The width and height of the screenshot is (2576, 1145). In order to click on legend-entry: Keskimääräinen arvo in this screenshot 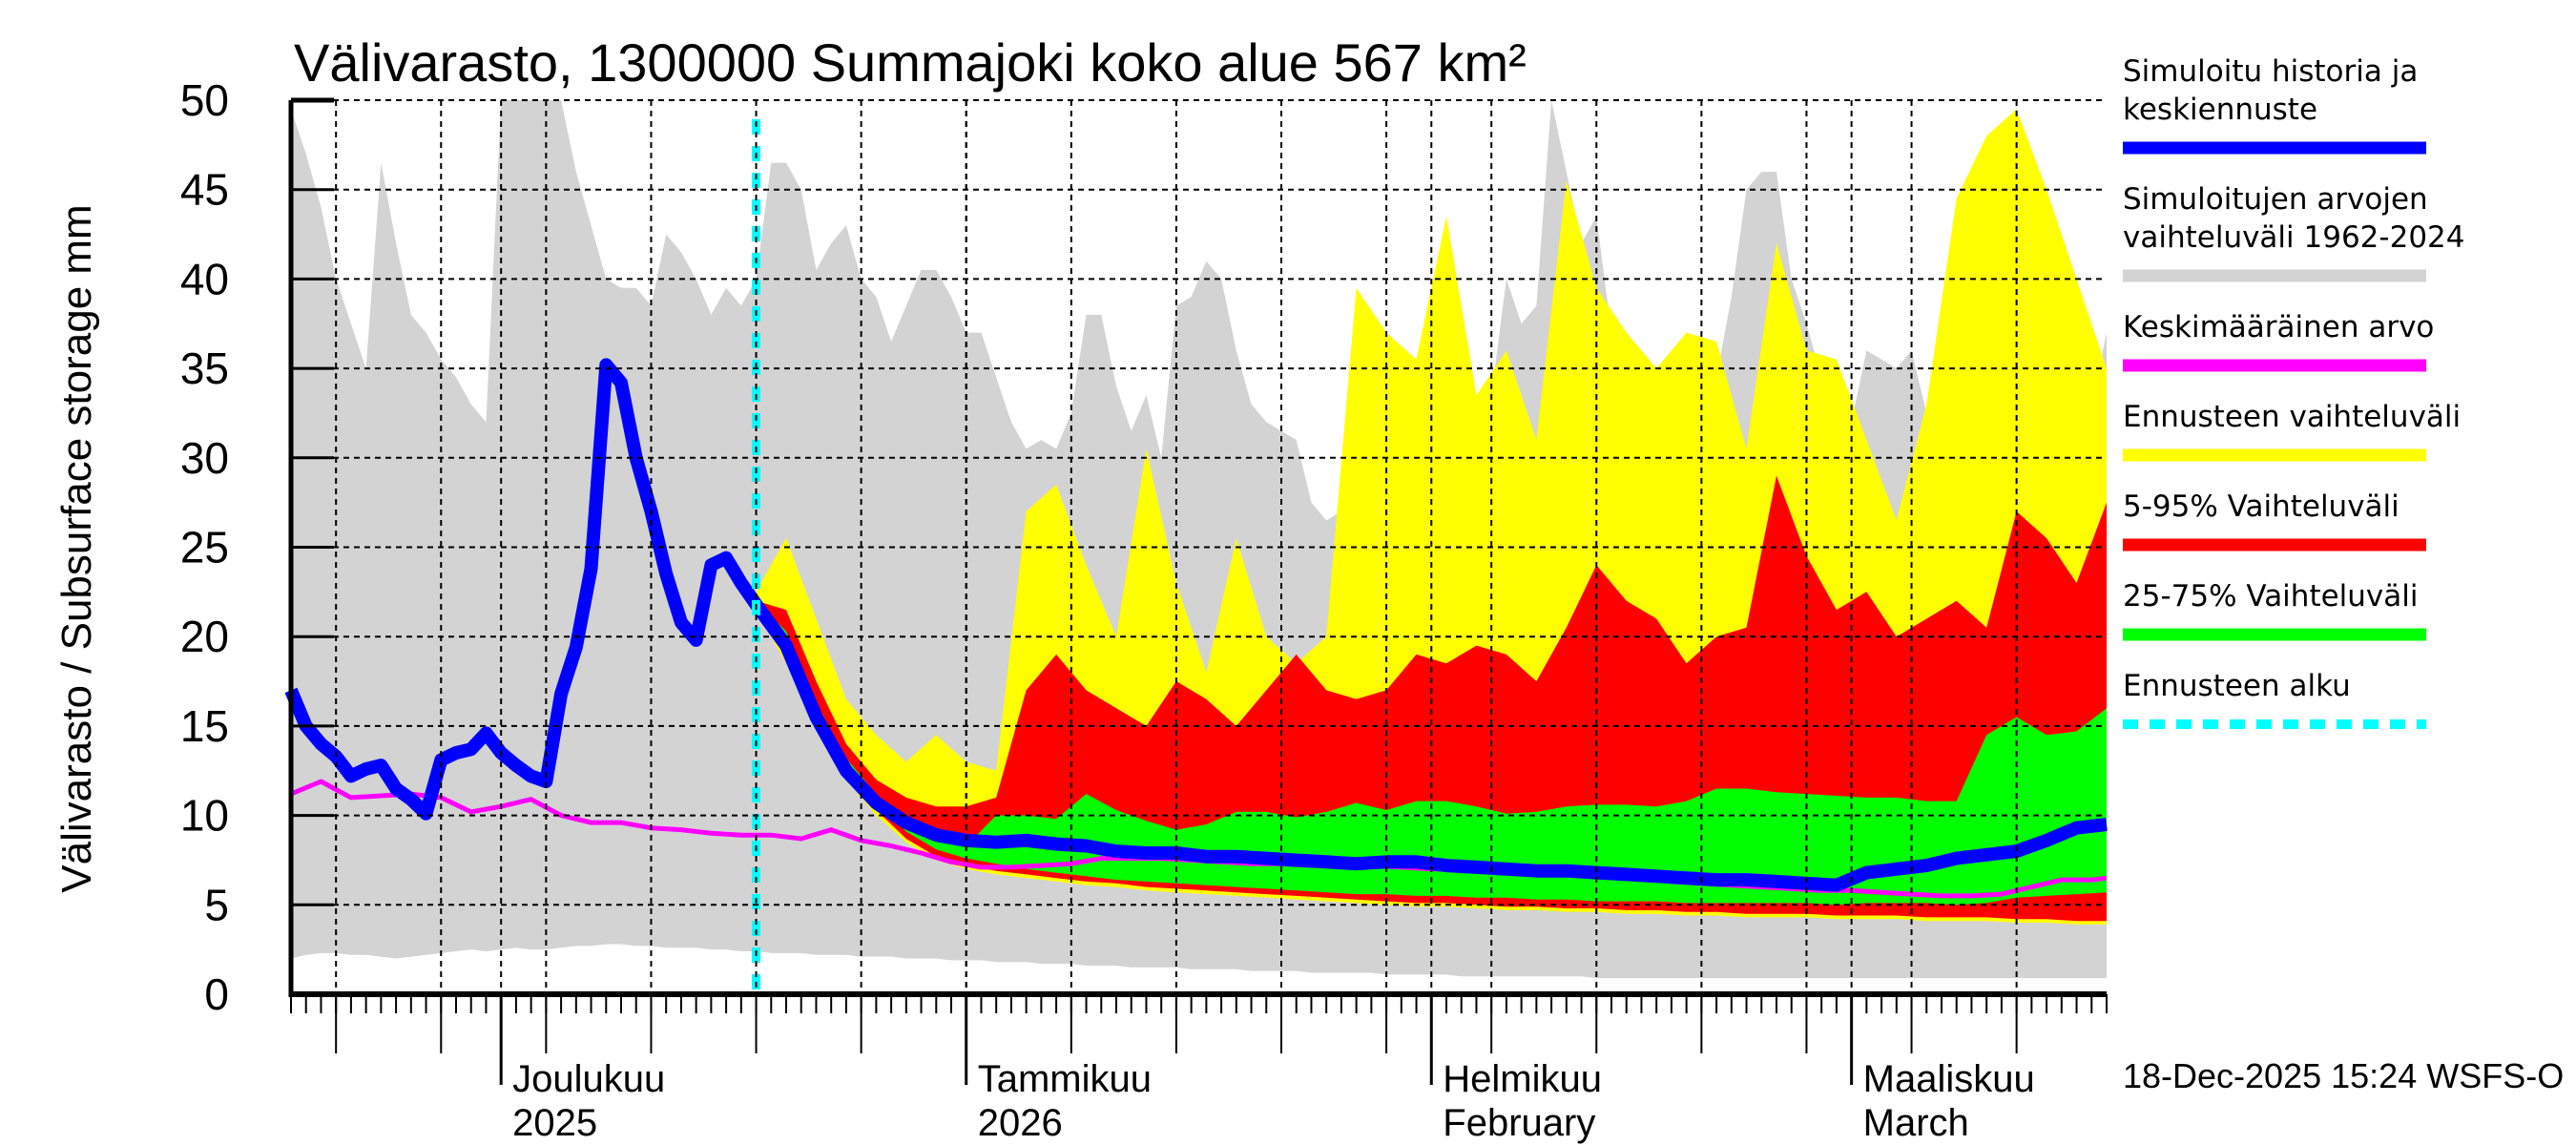, I will do `click(2278, 341)`.